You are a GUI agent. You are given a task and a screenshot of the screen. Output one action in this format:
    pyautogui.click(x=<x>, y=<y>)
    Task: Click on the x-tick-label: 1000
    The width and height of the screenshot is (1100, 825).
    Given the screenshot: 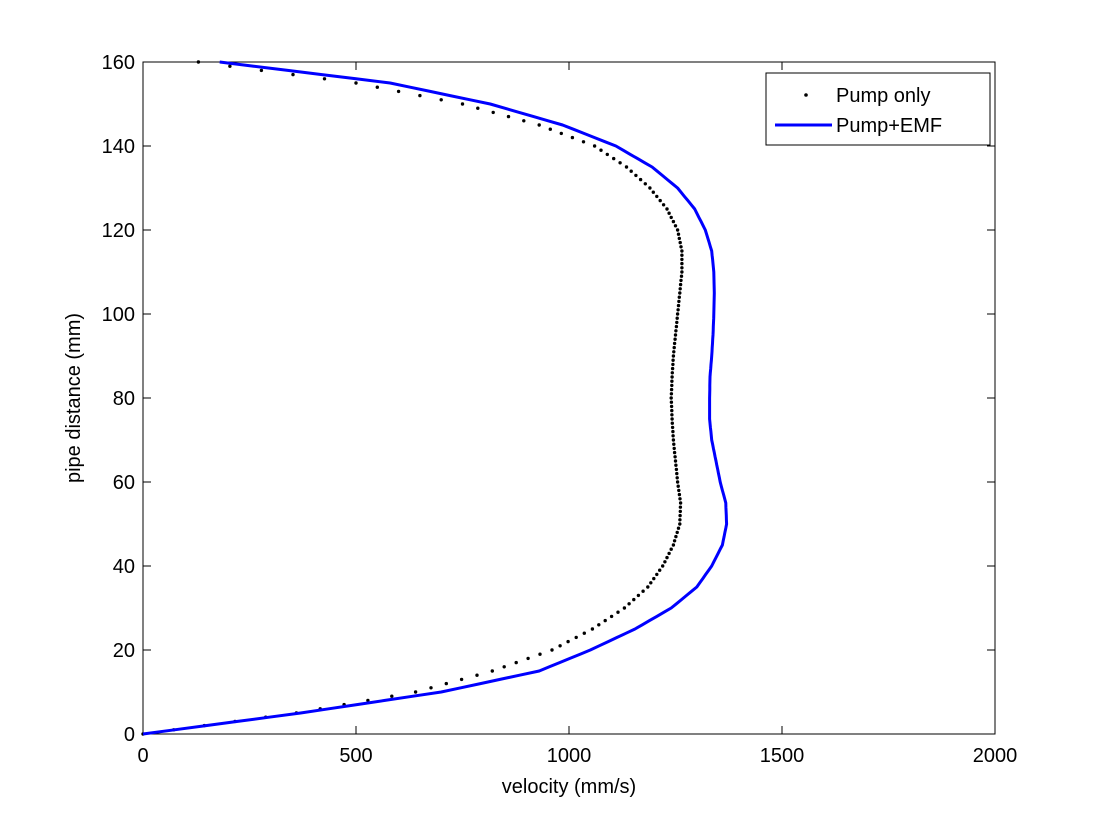 What is the action you would take?
    pyautogui.click(x=569, y=756)
    